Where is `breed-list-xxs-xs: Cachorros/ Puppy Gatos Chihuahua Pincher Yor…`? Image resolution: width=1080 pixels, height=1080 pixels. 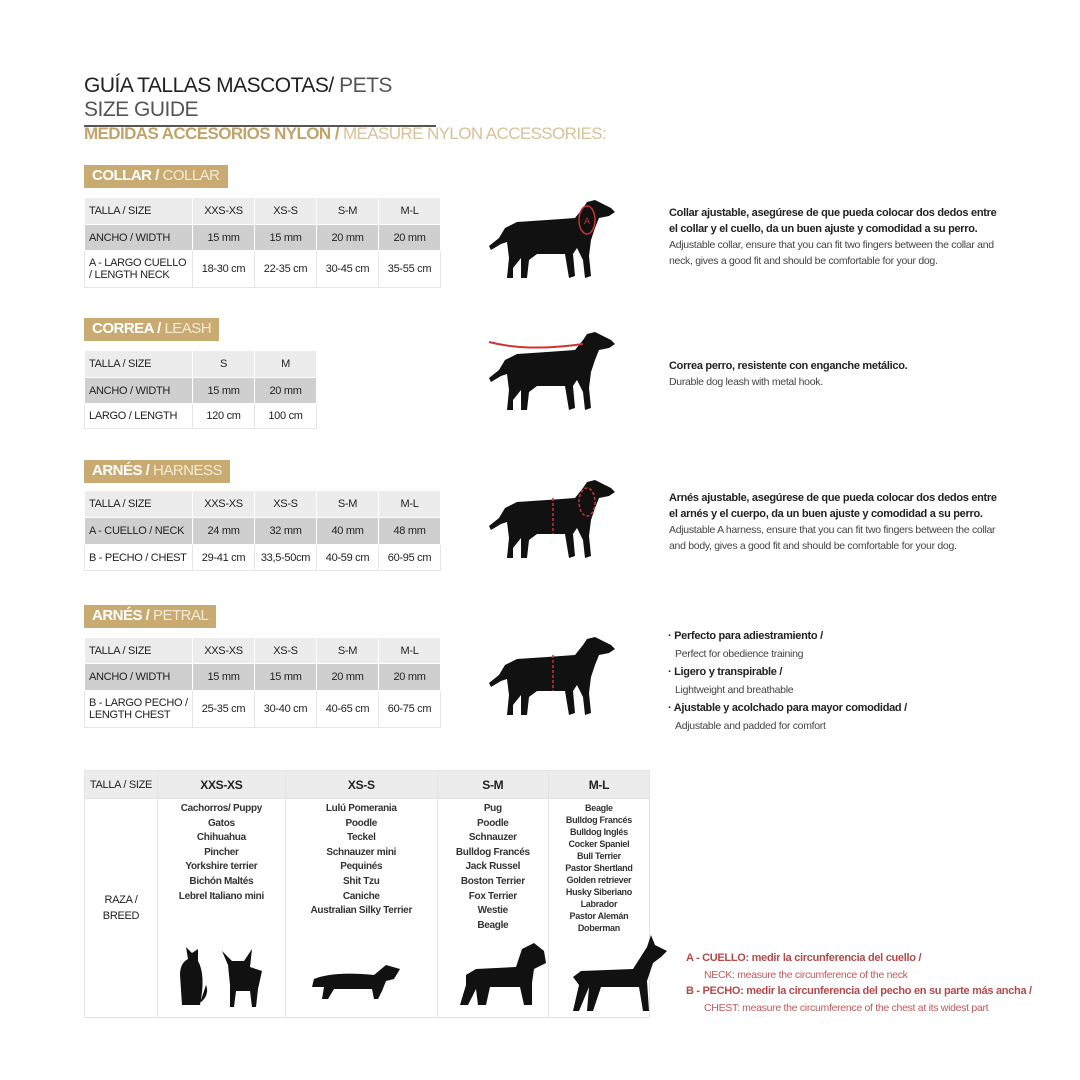
breed-list-xxs-xs: Cachorros/ Puppy Gatos Chihuahua Pincher Yor… is located at coordinates (221, 908).